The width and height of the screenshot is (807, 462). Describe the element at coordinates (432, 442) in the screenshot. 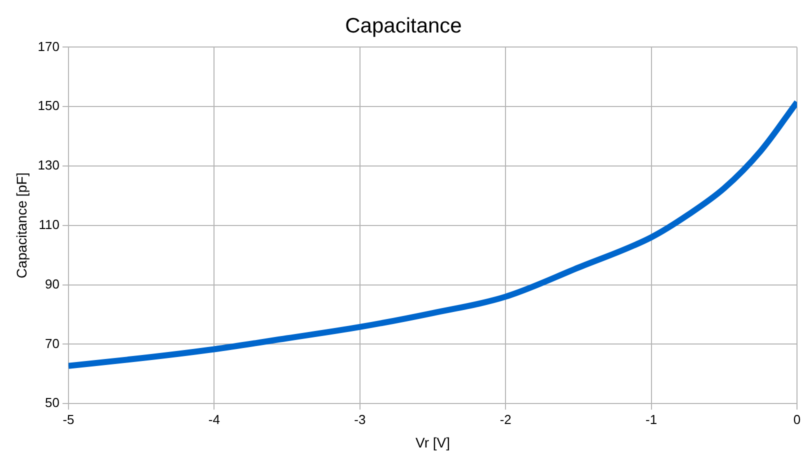

I see `x-axis-title: Vr [V]` at that location.